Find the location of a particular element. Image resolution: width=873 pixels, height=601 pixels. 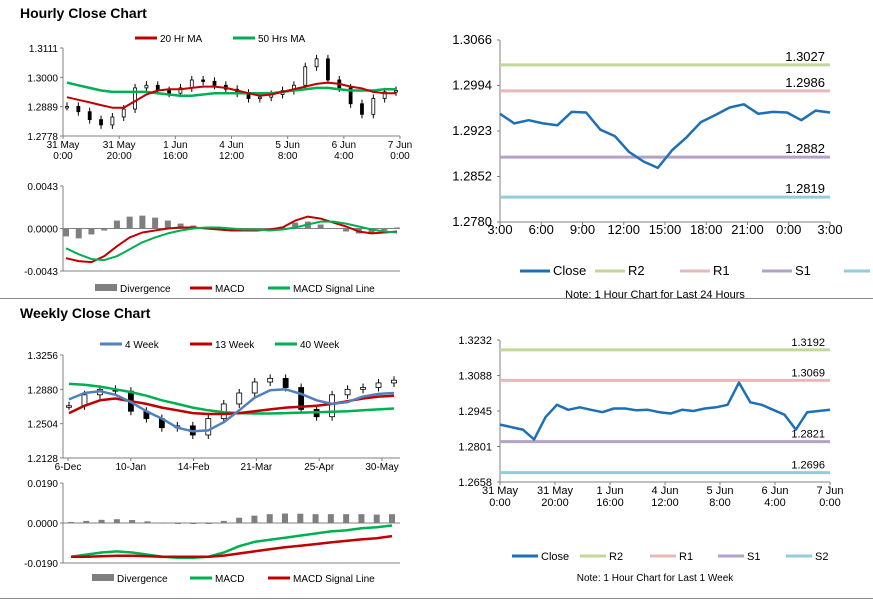

x-tick-label: 3:00 is located at coordinates (829, 229).